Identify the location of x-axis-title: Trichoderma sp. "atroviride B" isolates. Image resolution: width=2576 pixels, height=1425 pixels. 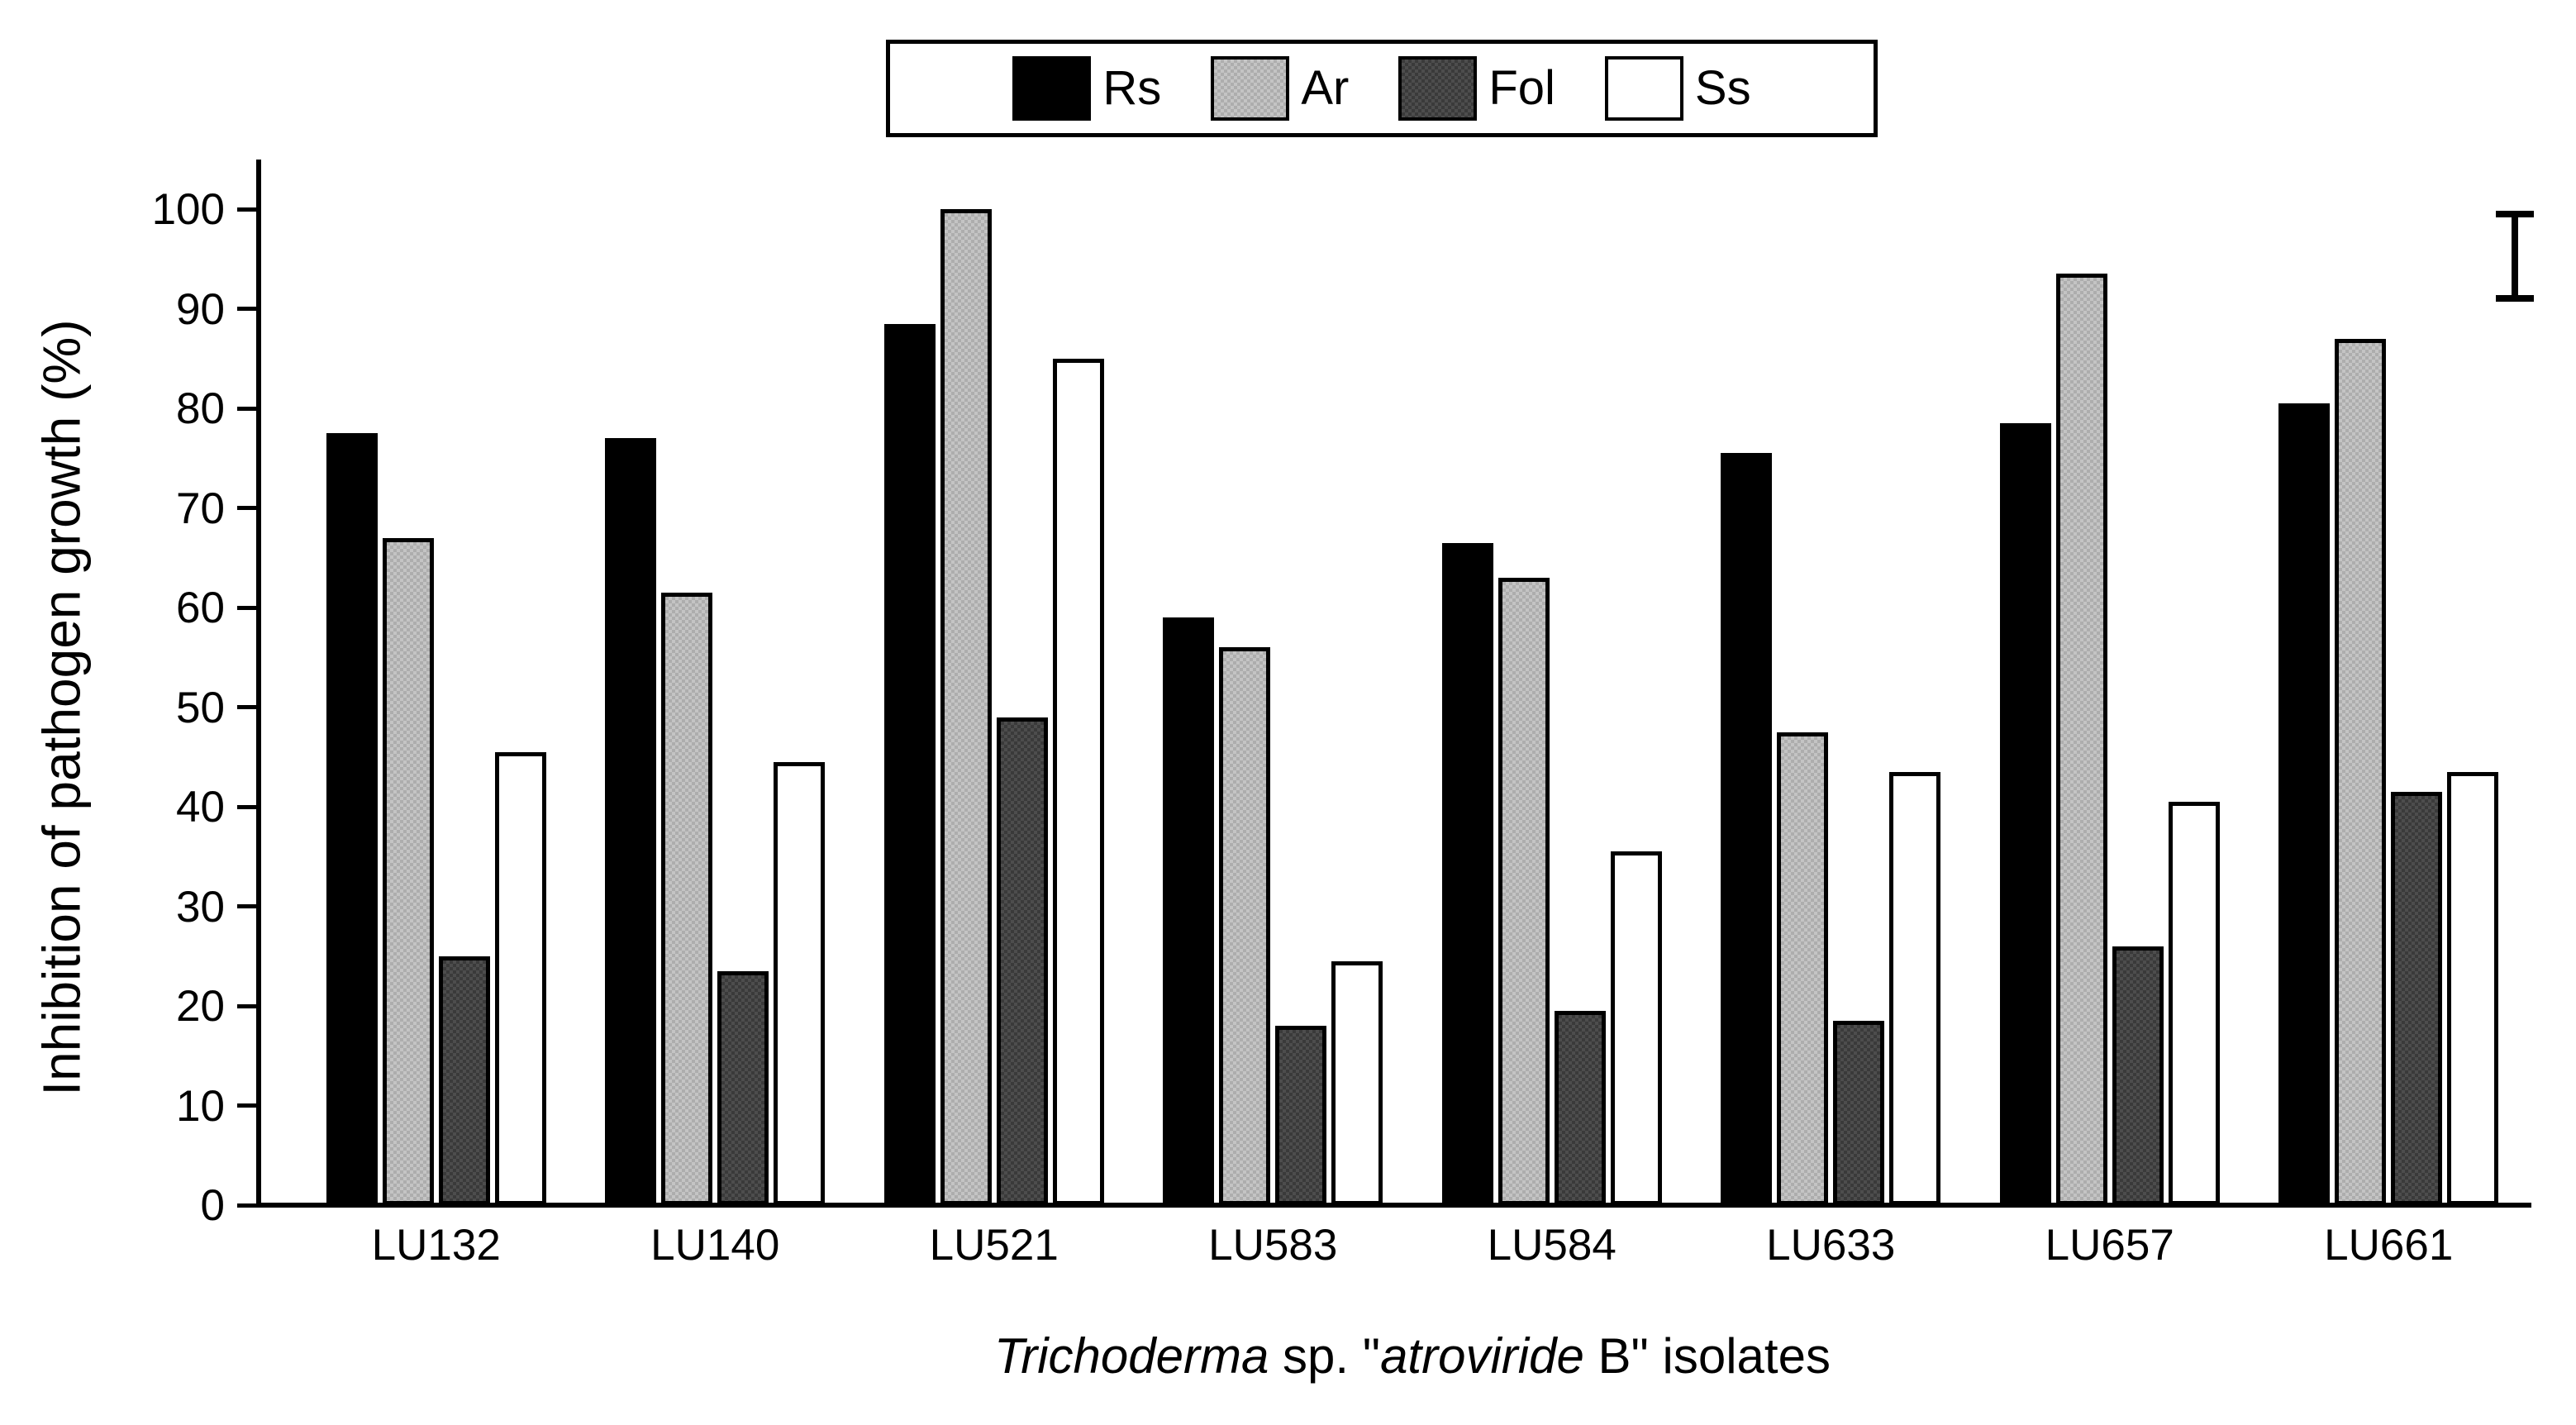
(1413, 1356).